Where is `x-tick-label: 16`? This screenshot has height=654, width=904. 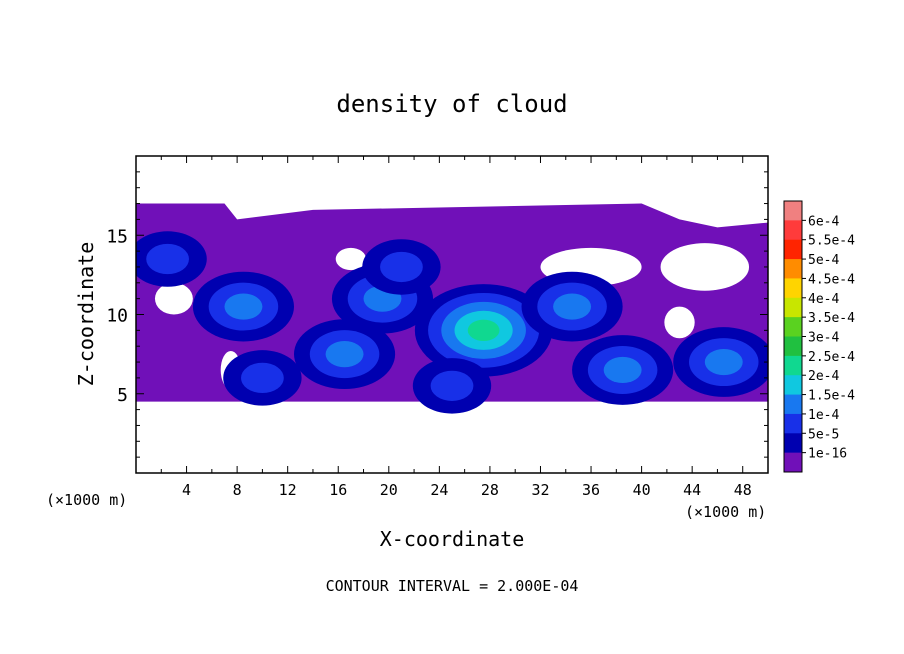 x-tick-label: 16 is located at coordinates (338, 490).